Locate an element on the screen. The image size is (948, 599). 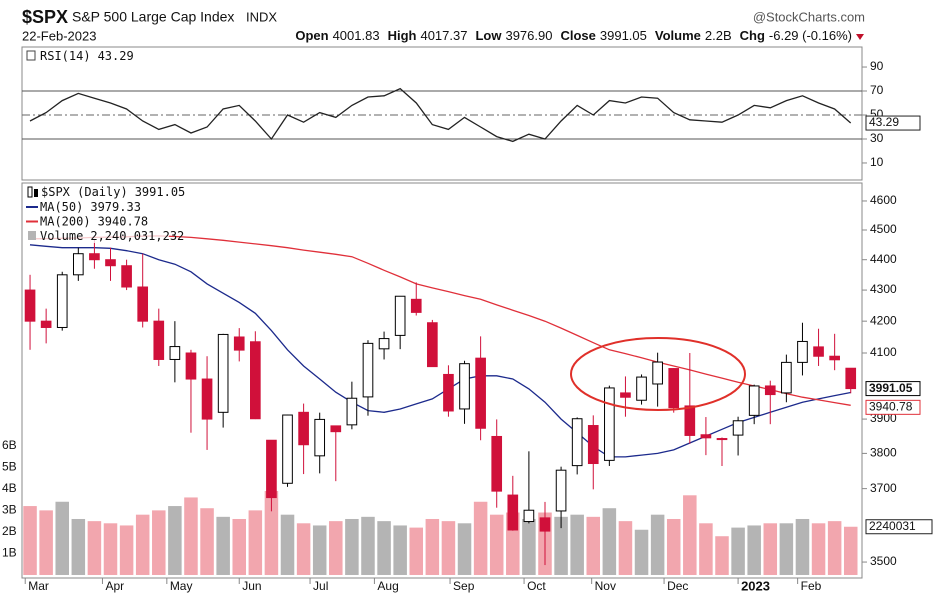
rsi-line is located at coordinates (440, 115).